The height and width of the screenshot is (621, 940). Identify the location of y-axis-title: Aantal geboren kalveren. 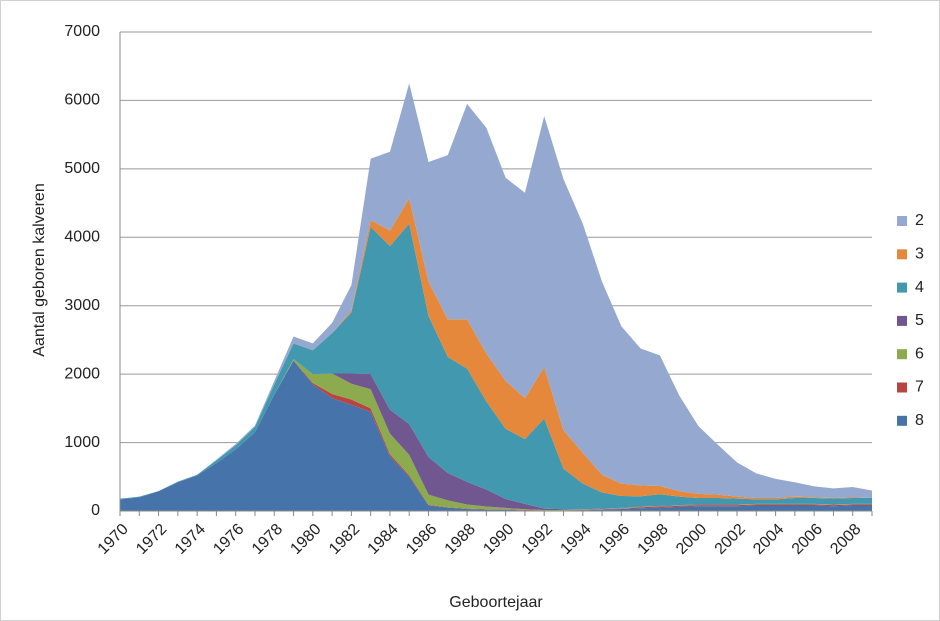
(39, 269).